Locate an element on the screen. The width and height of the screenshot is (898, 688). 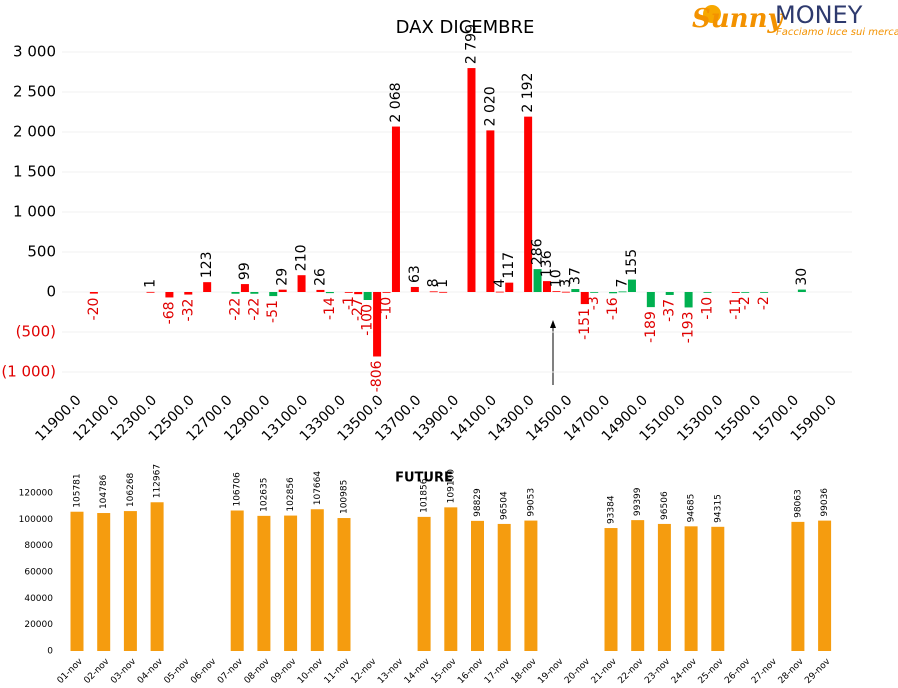
value-label: 99399 is located at coordinates (638, 501).